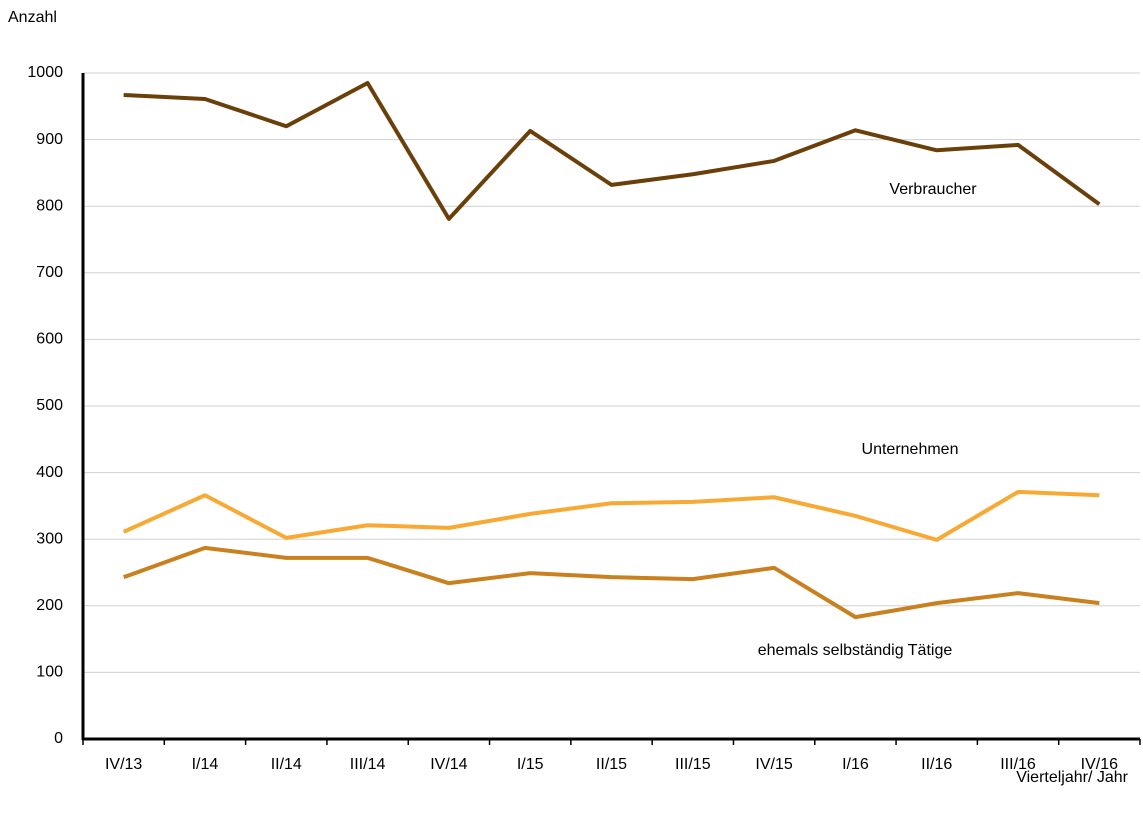  What do you see at coordinates (530, 764) in the screenshot?
I see `x-tick-label: I/15` at bounding box center [530, 764].